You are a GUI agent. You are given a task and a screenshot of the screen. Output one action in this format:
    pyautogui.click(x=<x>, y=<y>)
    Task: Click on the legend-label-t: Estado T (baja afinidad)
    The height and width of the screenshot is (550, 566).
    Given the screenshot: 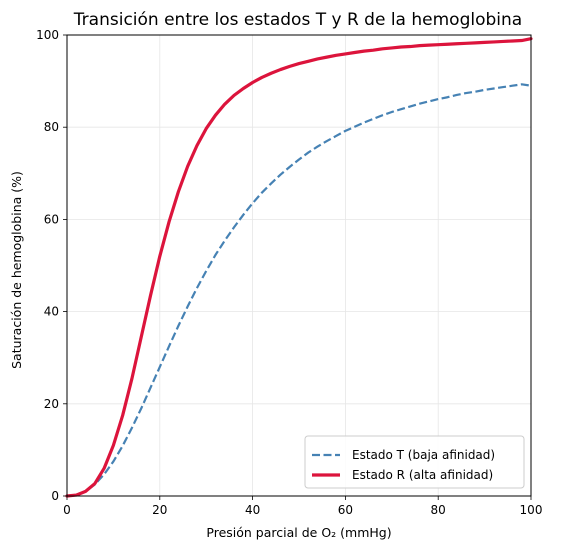 What is the action you would take?
    pyautogui.click(x=423, y=455)
    